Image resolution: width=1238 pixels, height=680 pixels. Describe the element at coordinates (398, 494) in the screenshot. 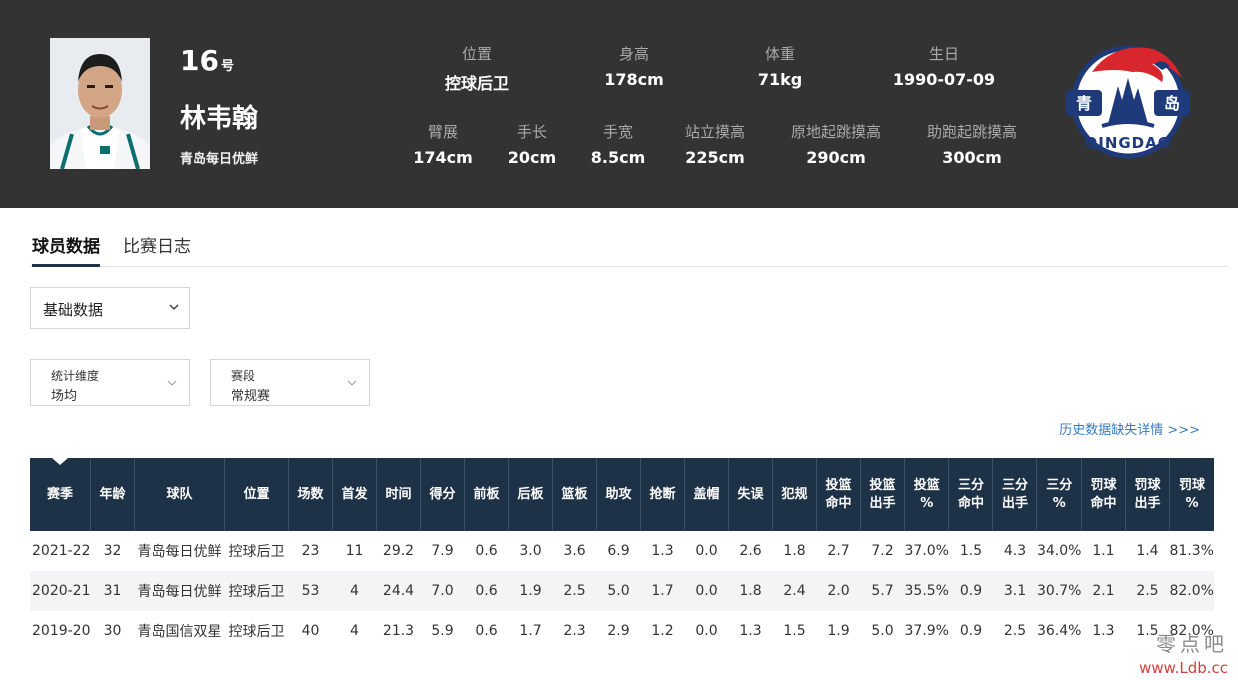

I see `column-header: 时间` at that location.